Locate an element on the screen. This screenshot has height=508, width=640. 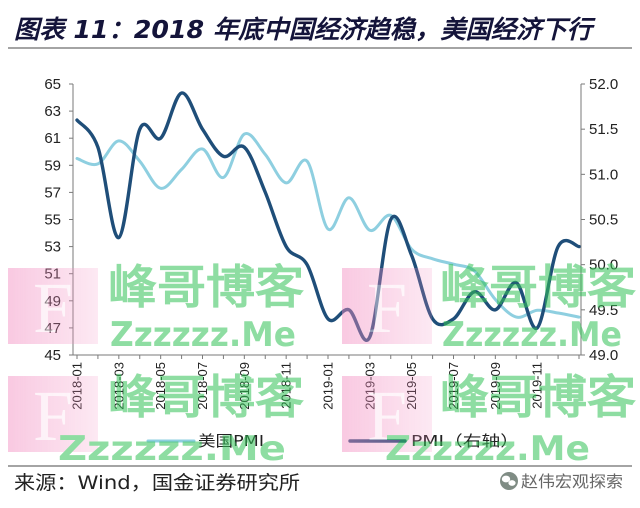
y-right-tick-label: 49.5 is located at coordinates (603, 310).